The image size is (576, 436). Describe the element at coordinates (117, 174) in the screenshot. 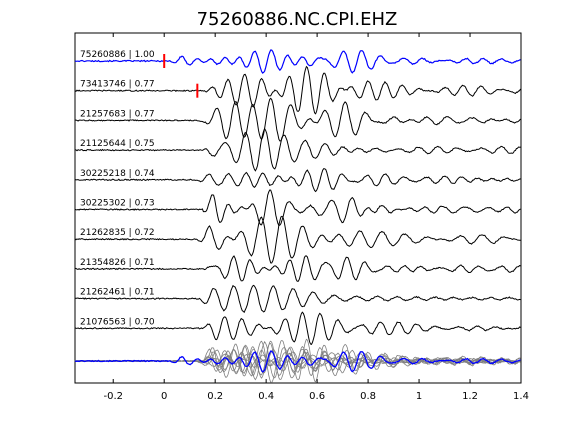

I see `trace-label-4: 30225218 | 0.74` at that location.